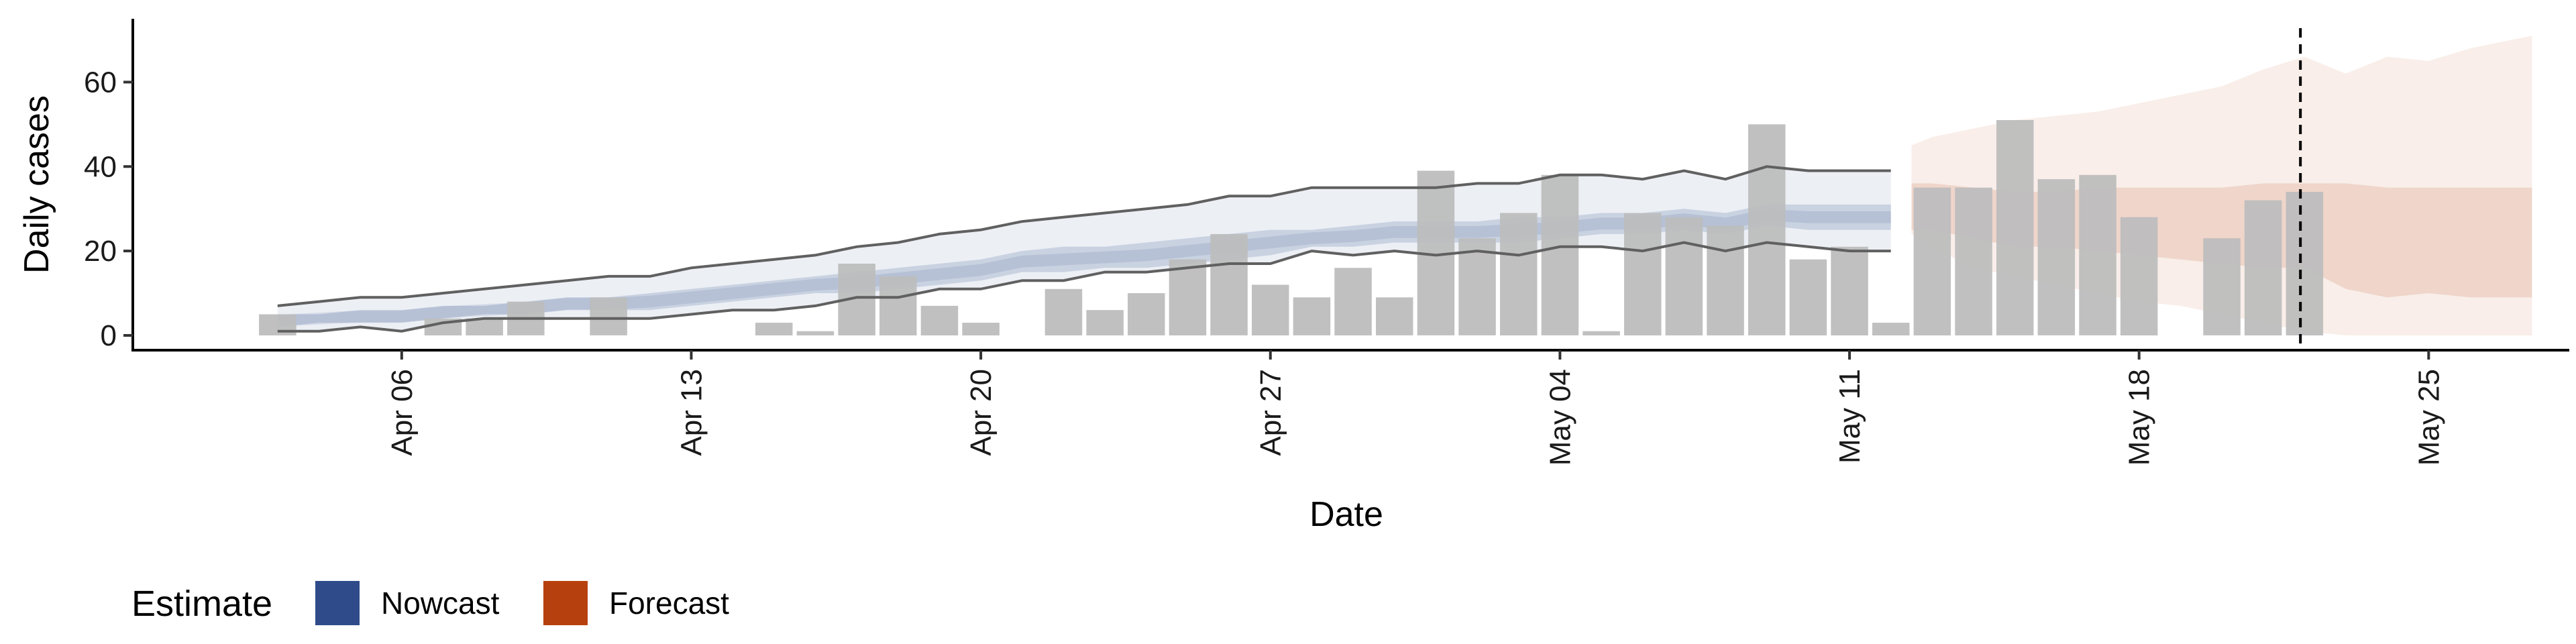 The width and height of the screenshot is (2576, 644). I want to click on x-tick-label: May 04, so click(1560, 417).